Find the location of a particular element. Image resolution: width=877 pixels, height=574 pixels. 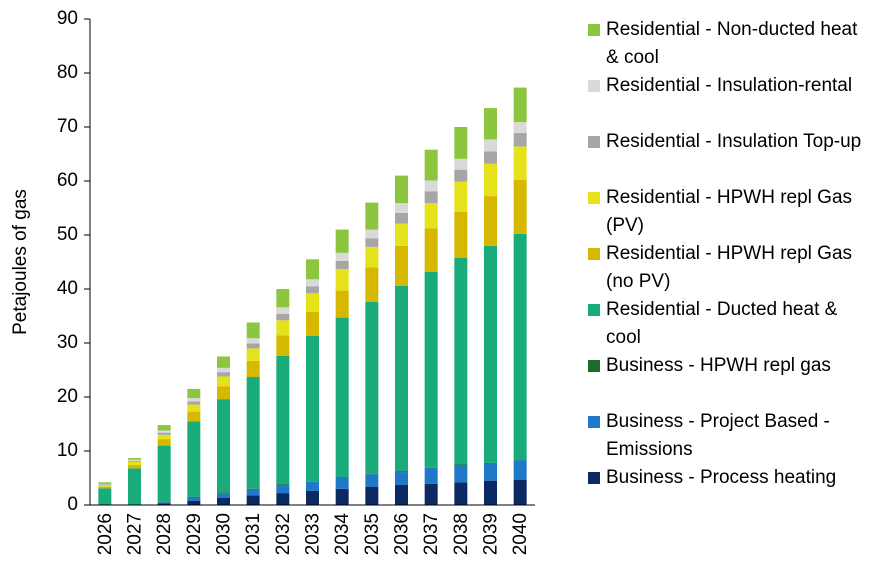

legend-item: Residential - HPWH repl Gas (no PV) is located at coordinates (728, 268).